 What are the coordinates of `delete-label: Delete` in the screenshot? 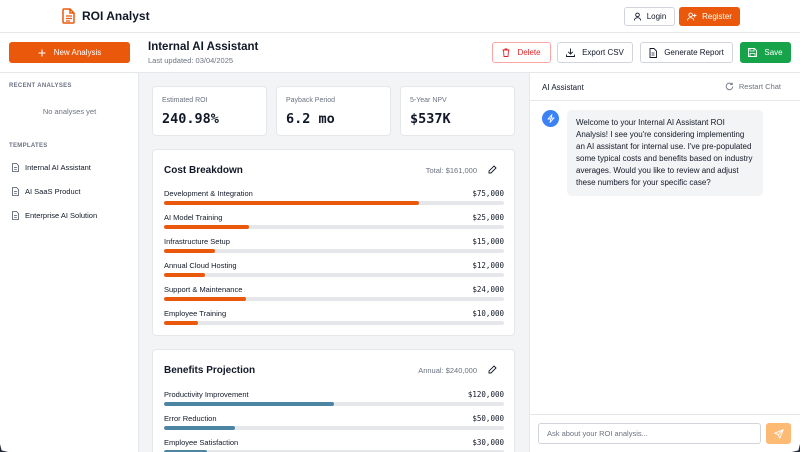 It's located at (529, 52).